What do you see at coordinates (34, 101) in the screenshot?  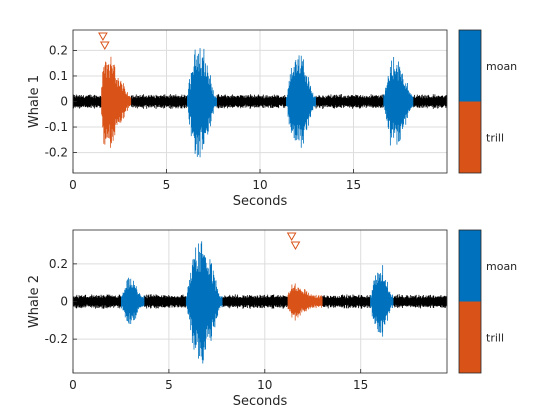 I see `y-axis-label: Whale 1` at bounding box center [34, 101].